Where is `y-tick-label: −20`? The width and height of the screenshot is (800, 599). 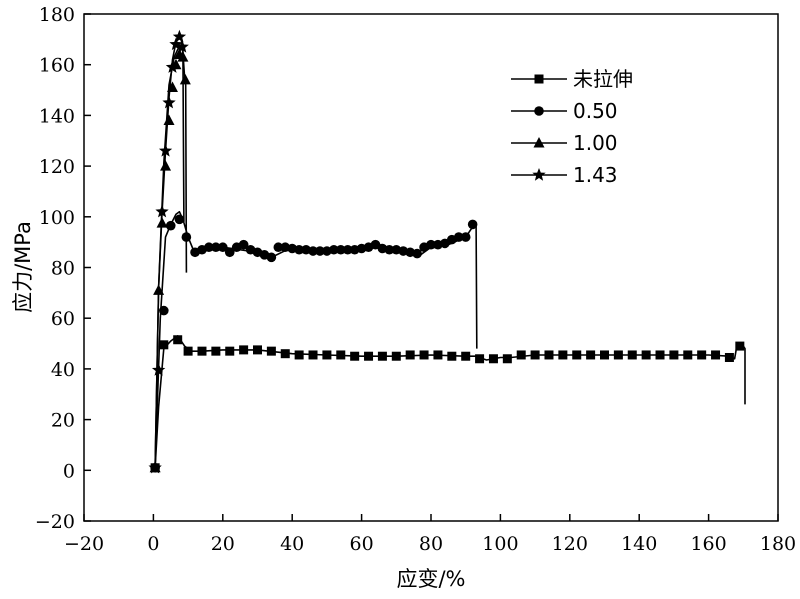
y-tick-label: −20 is located at coordinates (55, 522).